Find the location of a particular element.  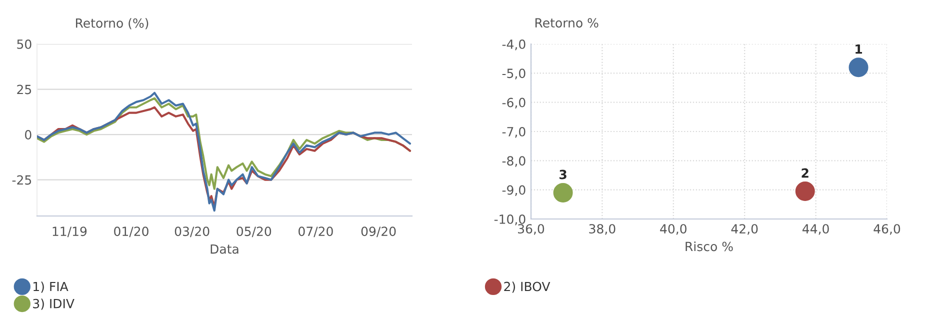

y-tick-label: 0 is located at coordinates (28, 135).